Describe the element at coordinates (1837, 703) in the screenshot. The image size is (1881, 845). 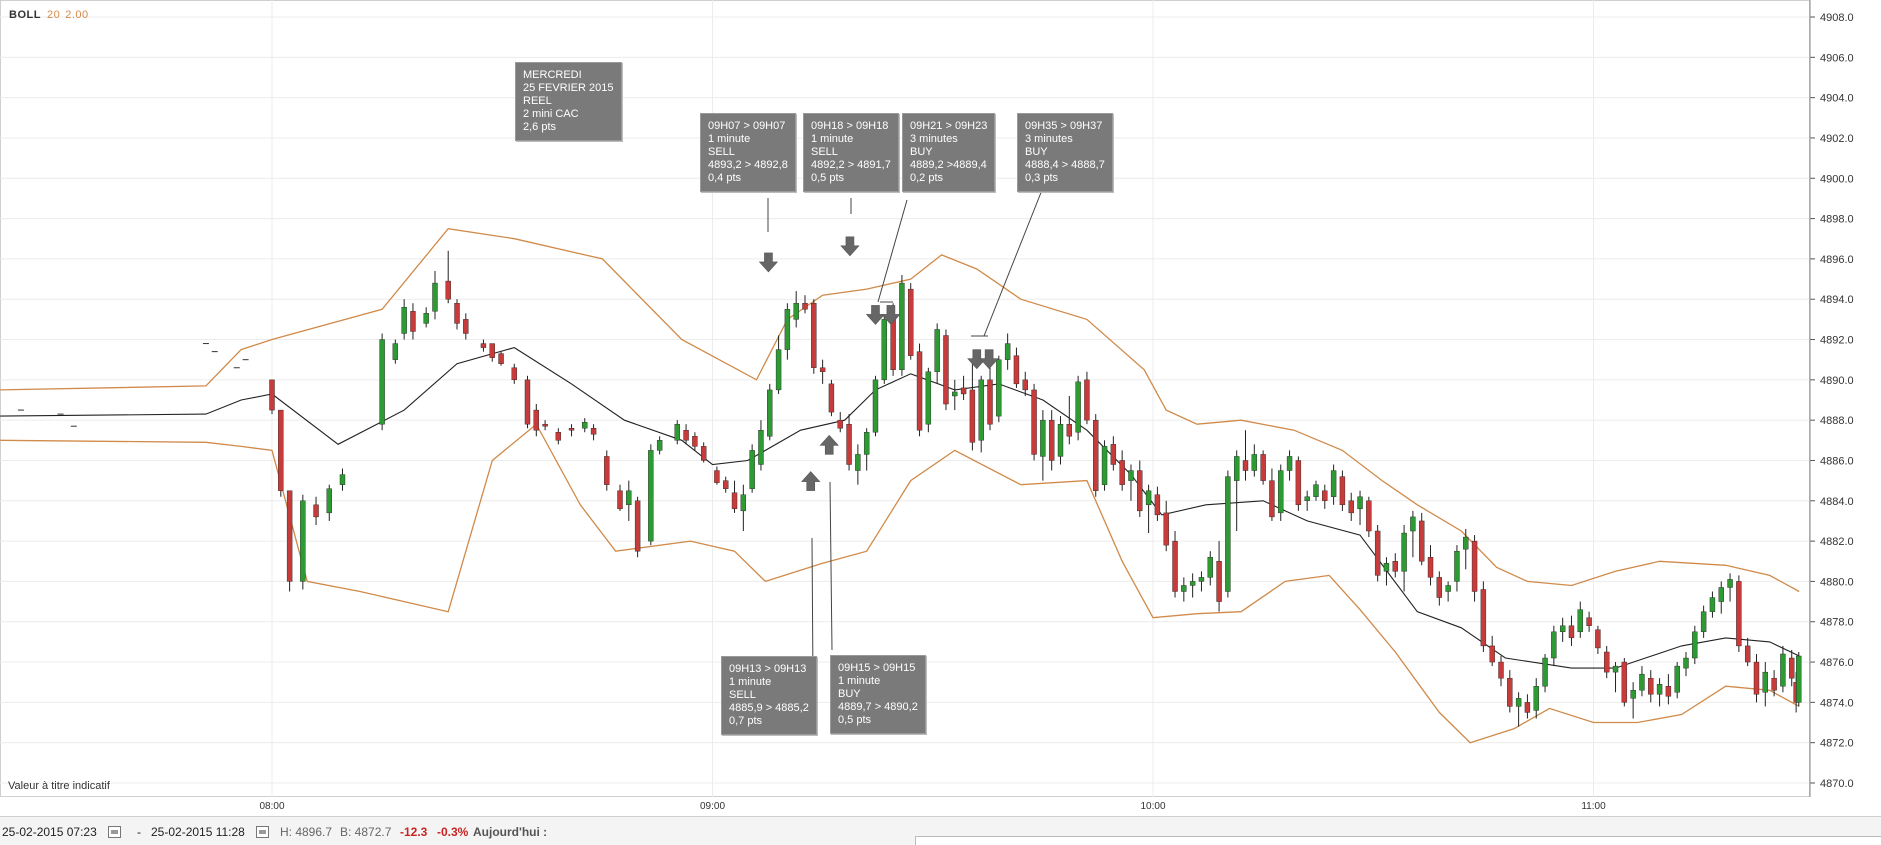
I see `y-tick-label: 4874.0` at that location.